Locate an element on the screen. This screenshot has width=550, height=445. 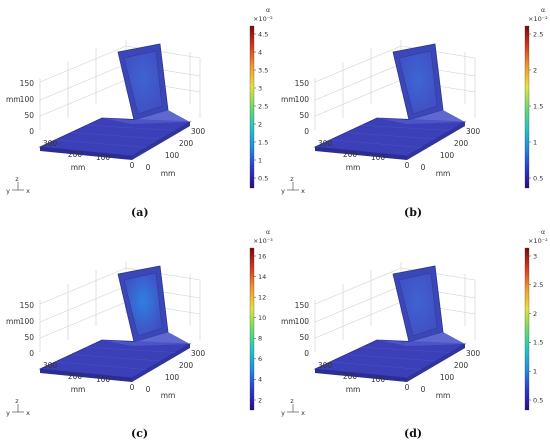
colorbar-exponent: ×10⁻³ is located at coordinates (263, 241).